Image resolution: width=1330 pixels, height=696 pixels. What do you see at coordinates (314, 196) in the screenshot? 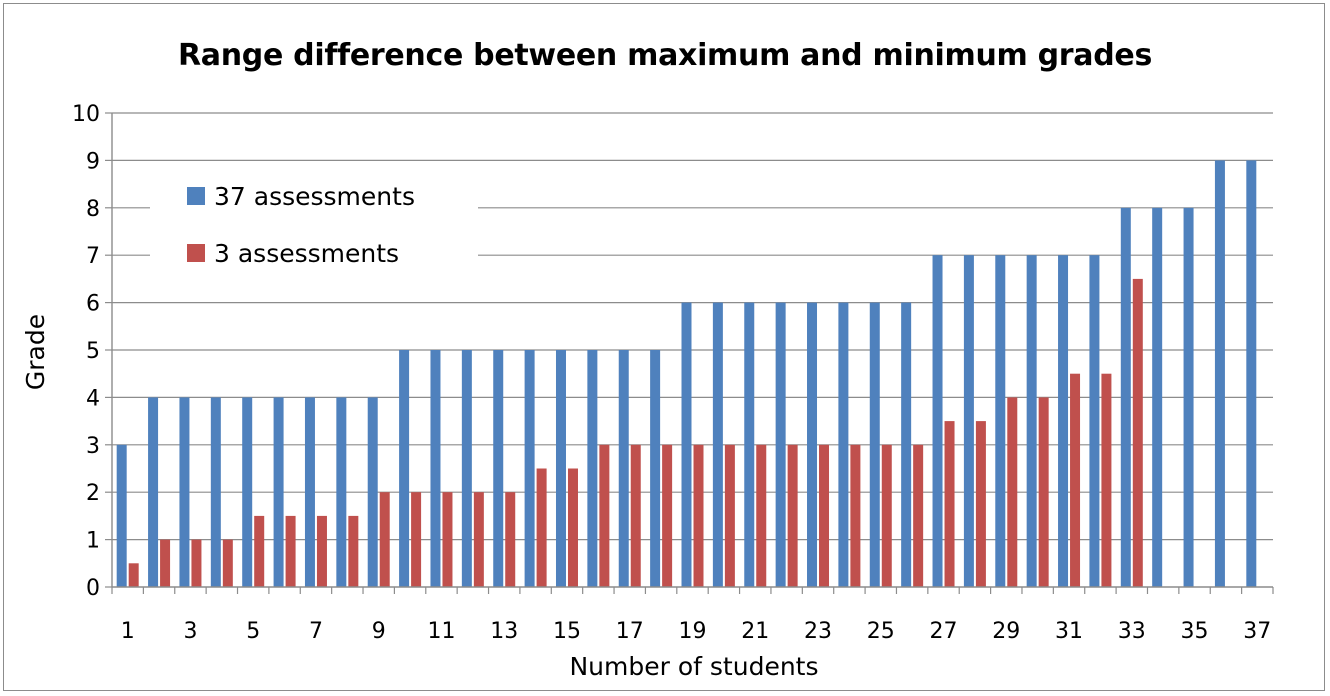
I see `legend-label: 37 assessments` at bounding box center [314, 196].